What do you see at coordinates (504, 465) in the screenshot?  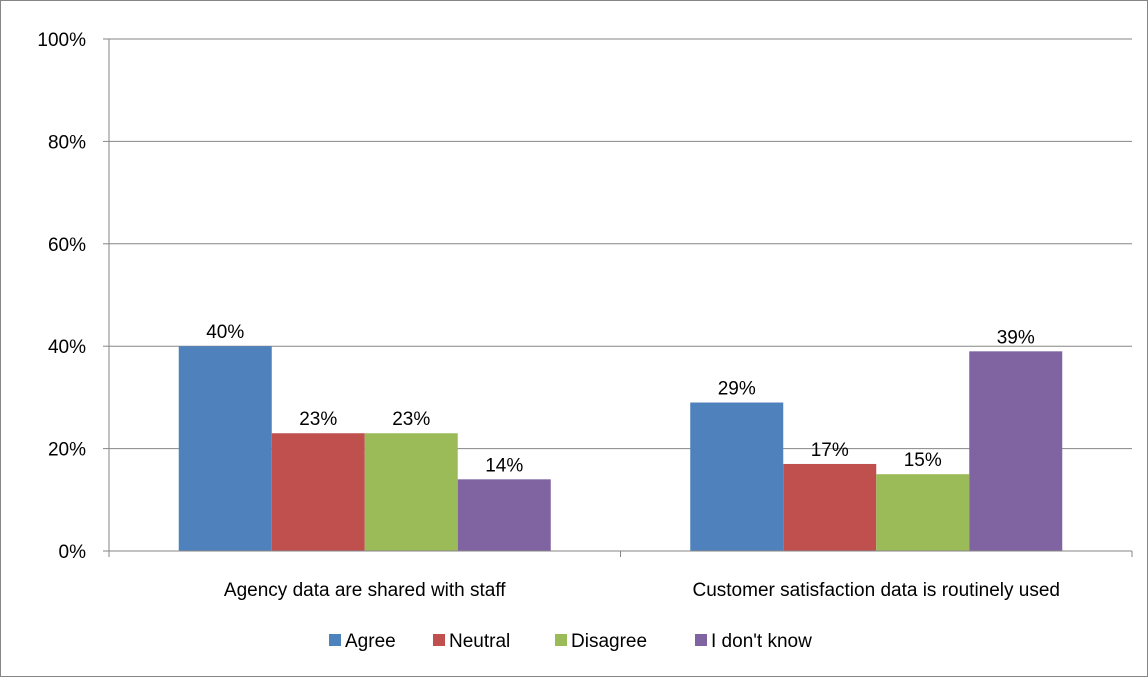 I see `data-label: 14%` at bounding box center [504, 465].